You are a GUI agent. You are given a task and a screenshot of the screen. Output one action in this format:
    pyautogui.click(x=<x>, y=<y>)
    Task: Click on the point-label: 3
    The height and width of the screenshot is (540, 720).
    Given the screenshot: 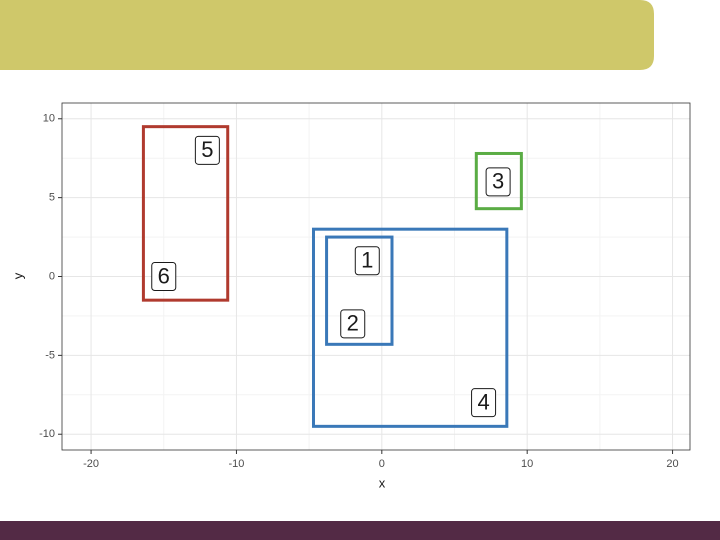 What is the action you would take?
    pyautogui.click(x=498, y=181)
    